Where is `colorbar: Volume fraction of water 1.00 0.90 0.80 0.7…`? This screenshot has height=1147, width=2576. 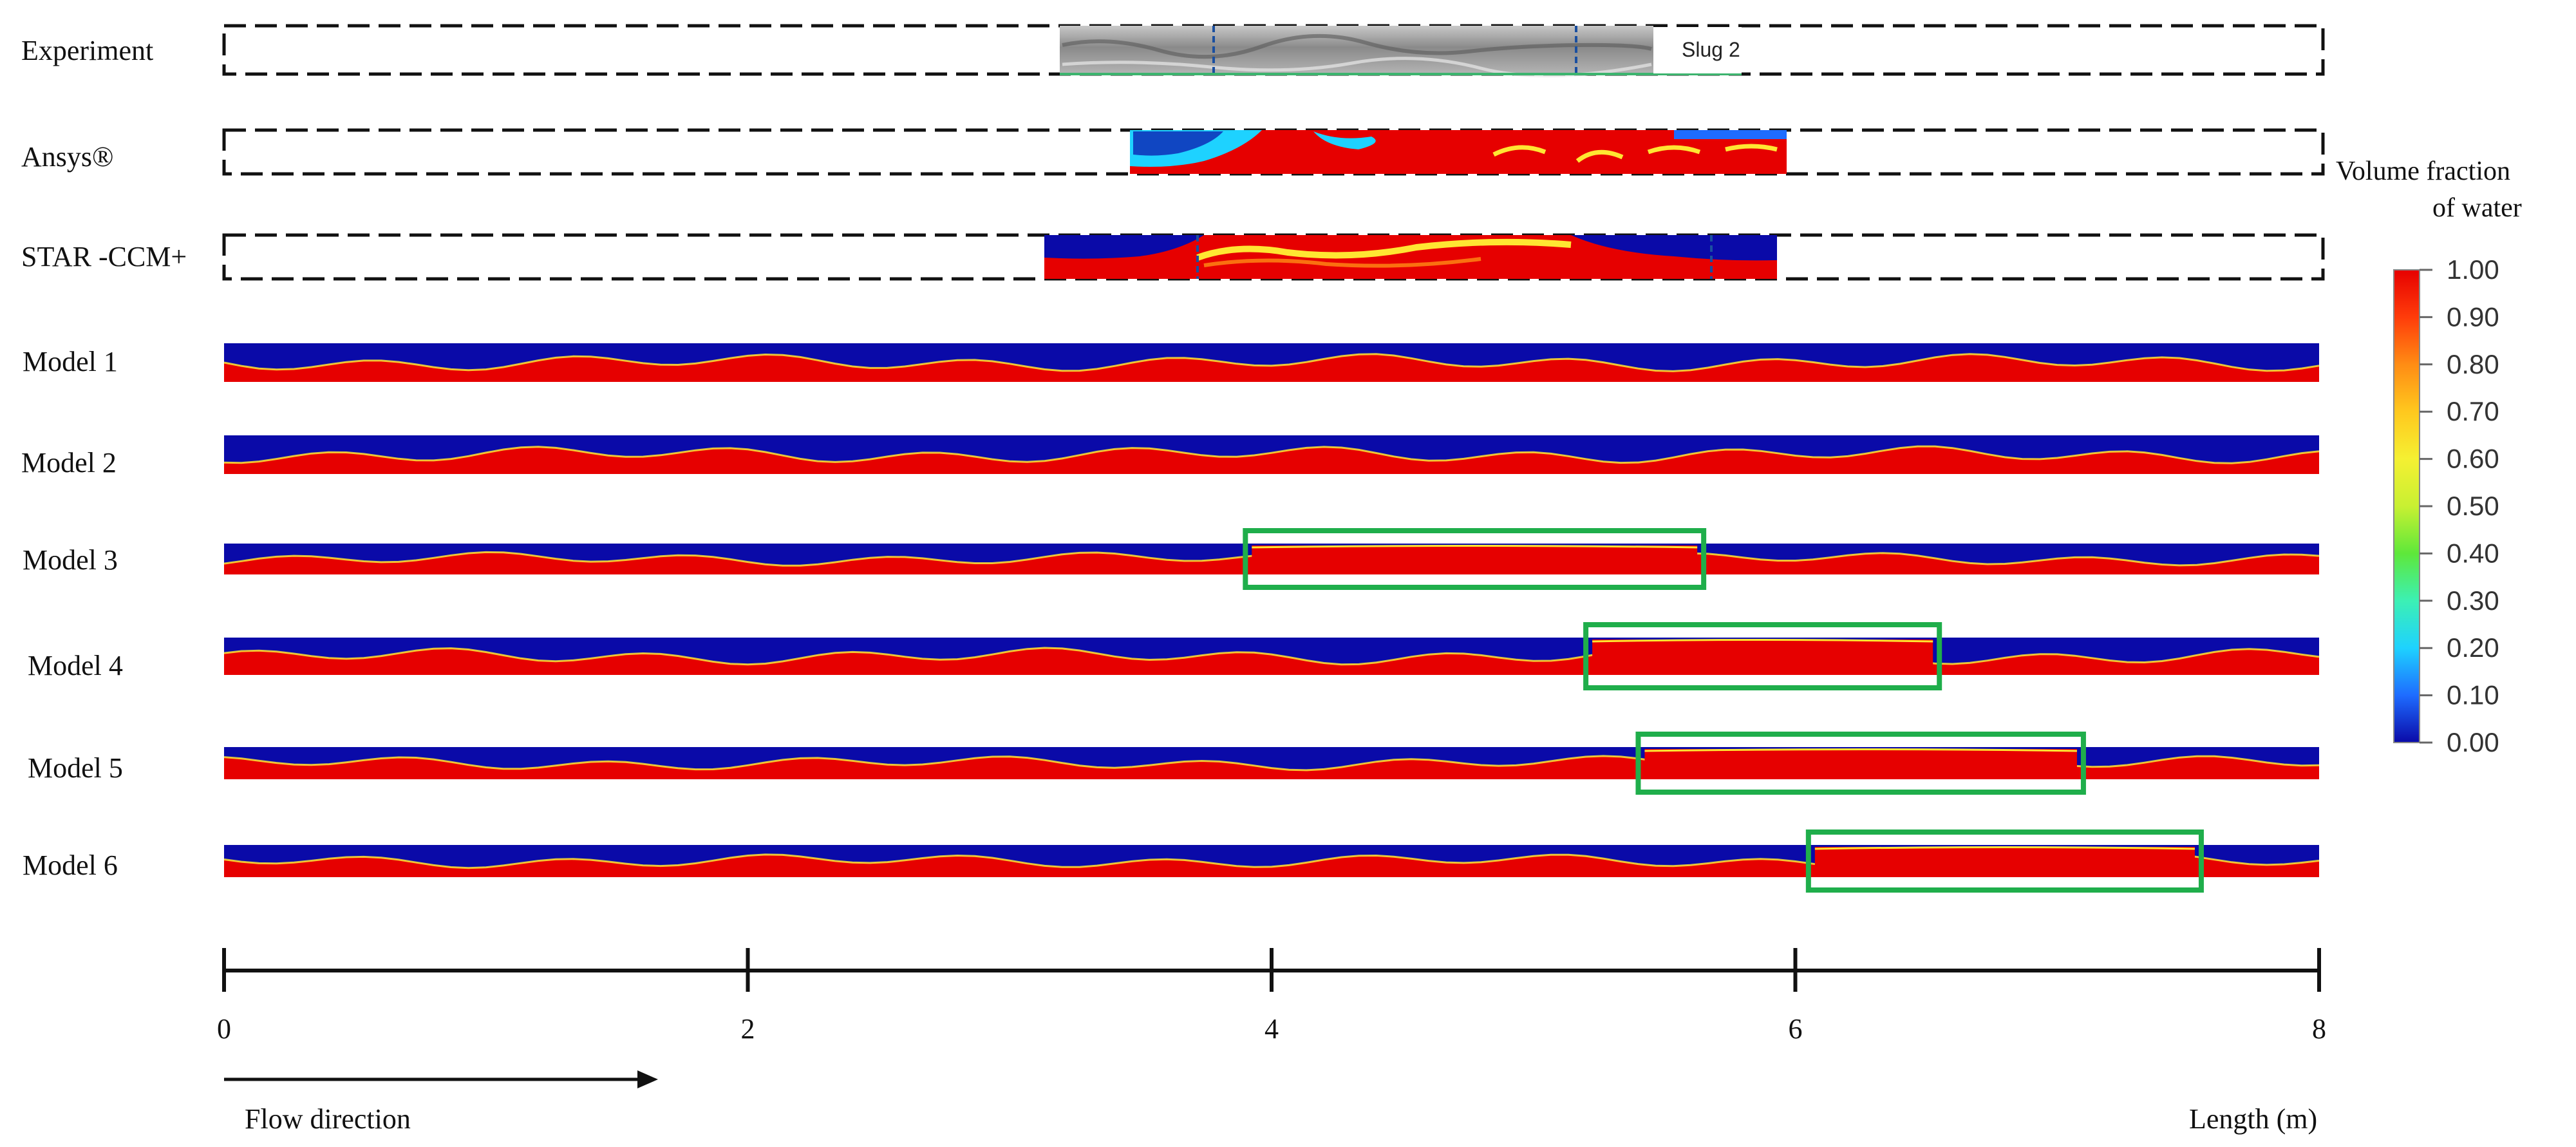
colorbar: Volume fraction of water 1.00 0.90 0.80 0.7… is located at coordinates (2429, 457).